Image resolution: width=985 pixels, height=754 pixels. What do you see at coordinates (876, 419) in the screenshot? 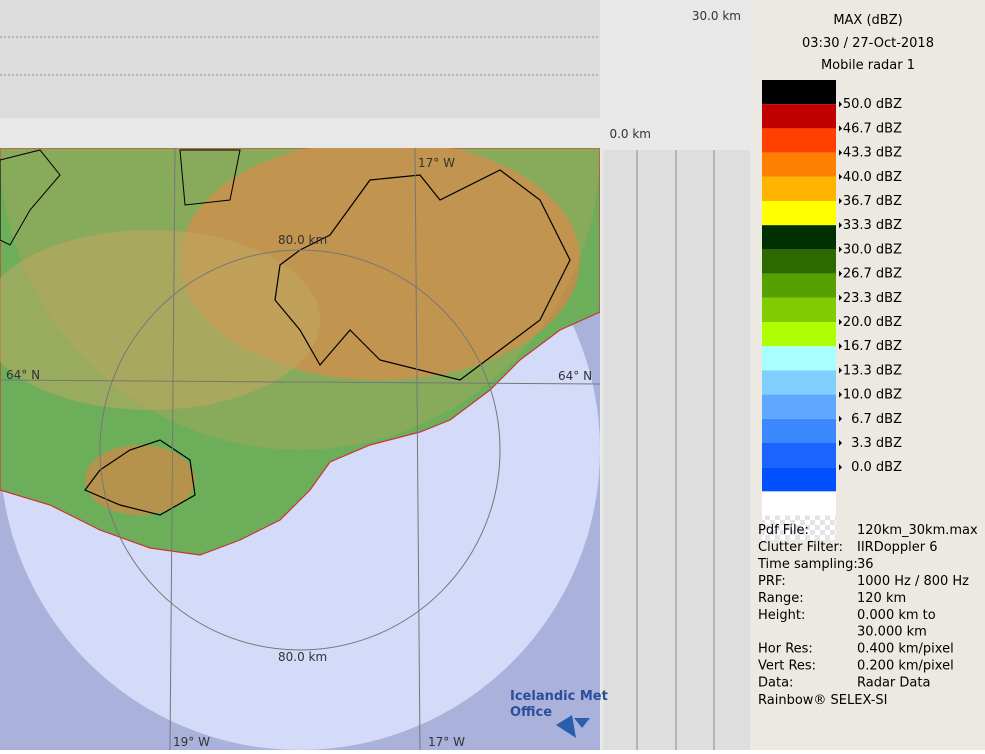
I see `legend-label: 6.7 dBZ` at bounding box center [876, 419].